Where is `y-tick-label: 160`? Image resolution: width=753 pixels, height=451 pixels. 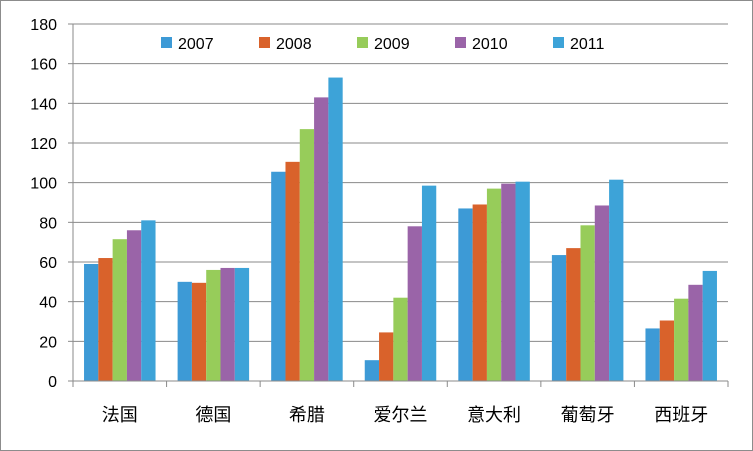 y-tick-label: 160 is located at coordinates (43, 65).